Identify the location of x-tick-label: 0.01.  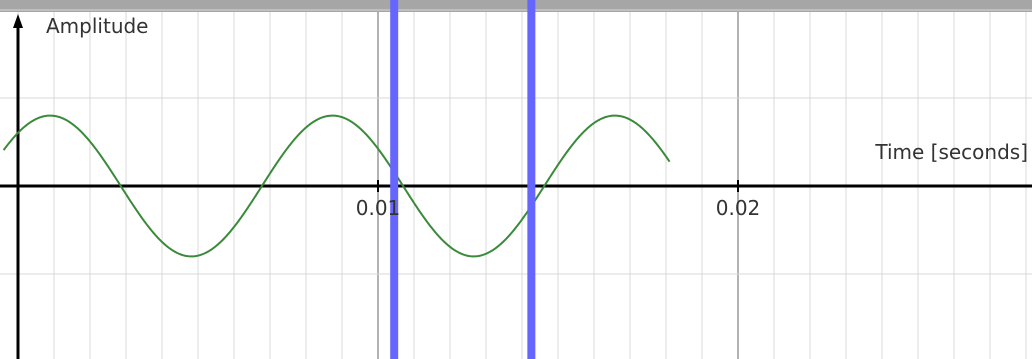
(378, 208).